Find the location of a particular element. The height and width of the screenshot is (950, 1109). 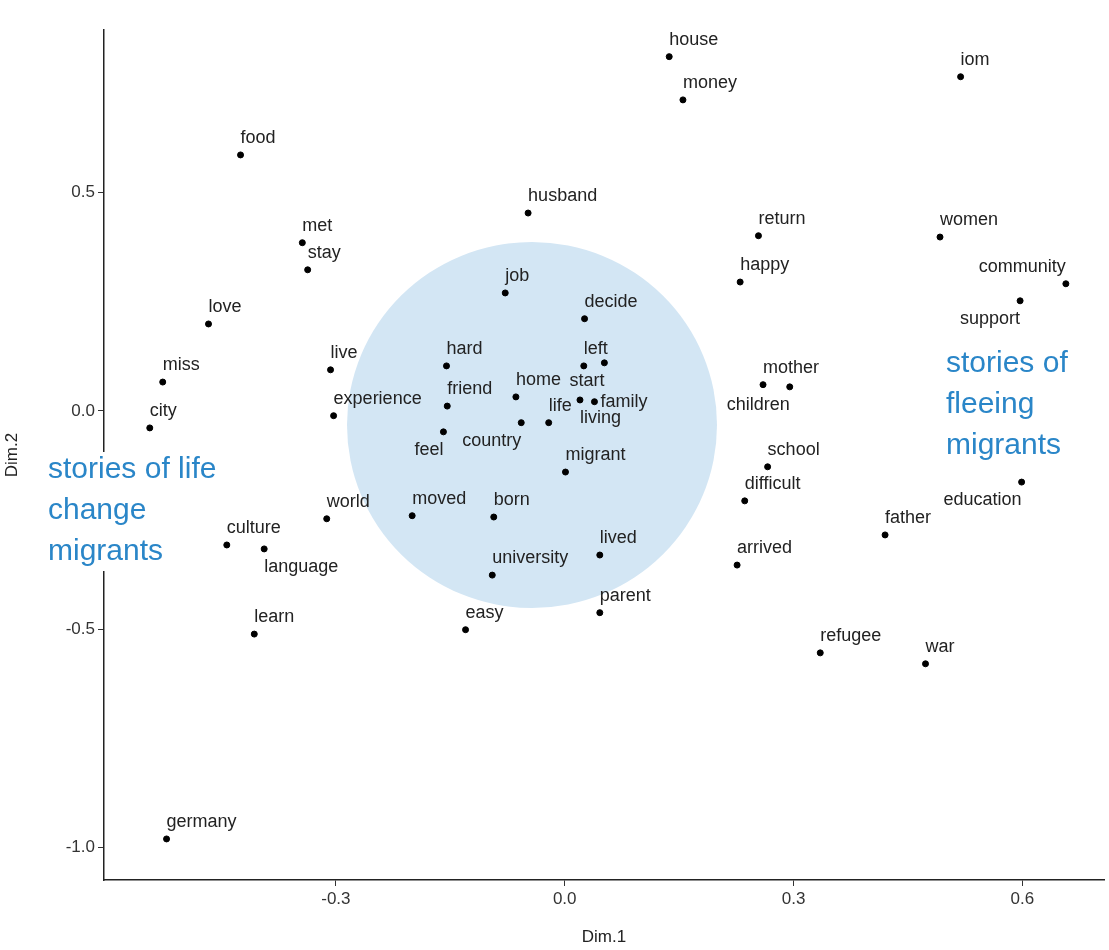

x-axis-title: Dim.1 is located at coordinates (604, 937).